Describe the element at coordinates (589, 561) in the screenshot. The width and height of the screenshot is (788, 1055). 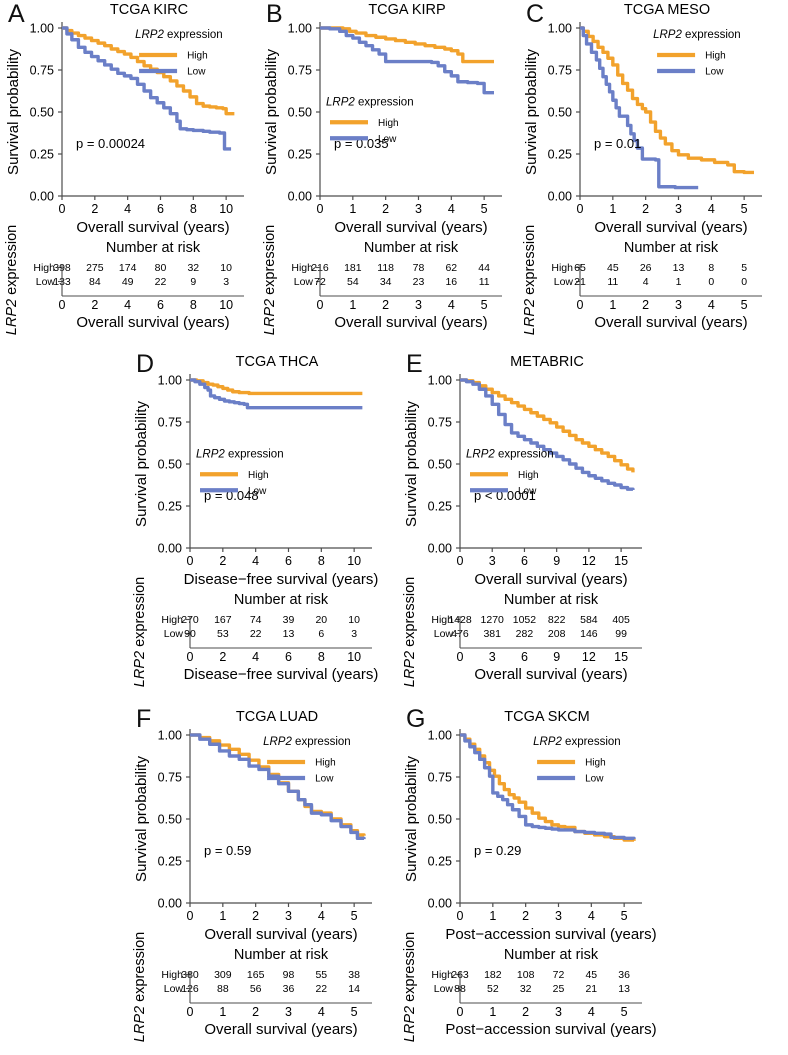
I see `x-tick-label: 12` at that location.